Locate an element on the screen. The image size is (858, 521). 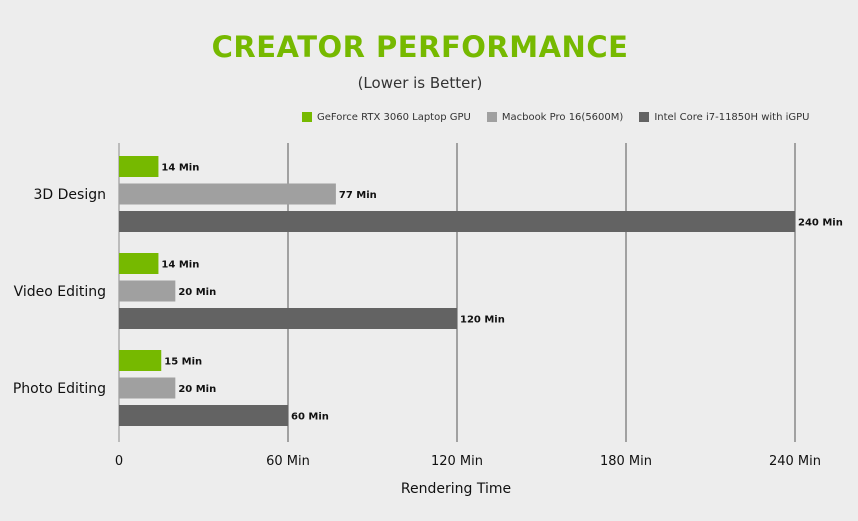
data-label: 60 Min is located at coordinates (310, 417).